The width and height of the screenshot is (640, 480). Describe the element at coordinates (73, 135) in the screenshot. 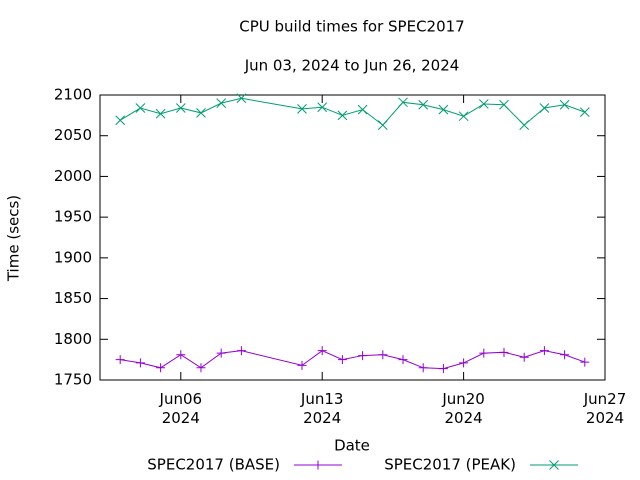

I see `y-tick-label: 2050` at that location.